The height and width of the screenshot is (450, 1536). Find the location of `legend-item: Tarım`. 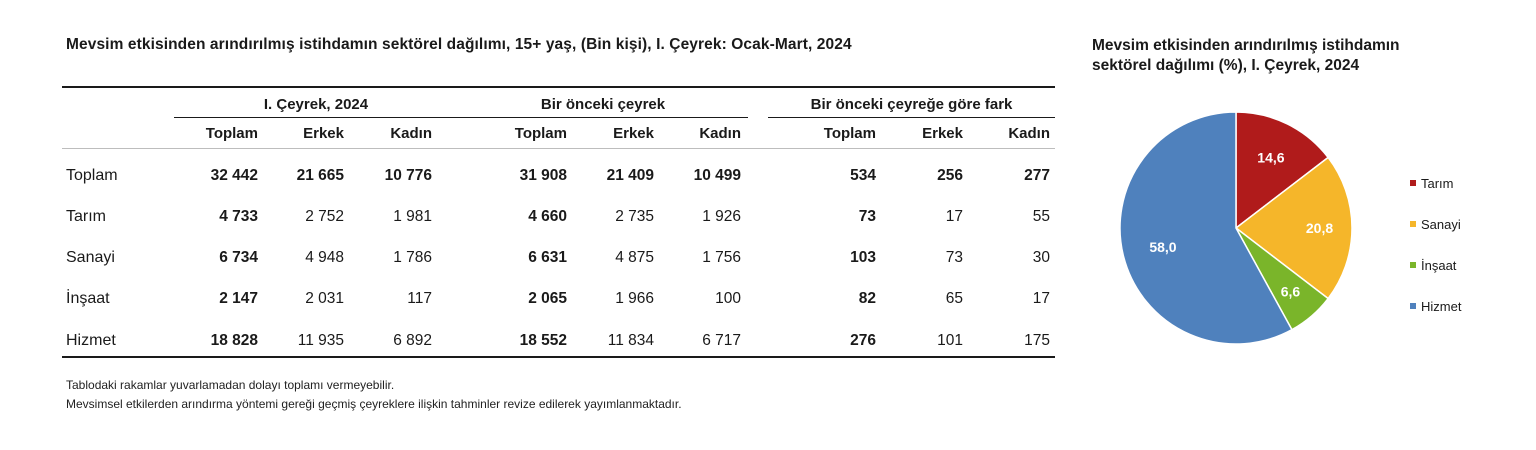

legend-item: Tarım is located at coordinates (1435, 184).